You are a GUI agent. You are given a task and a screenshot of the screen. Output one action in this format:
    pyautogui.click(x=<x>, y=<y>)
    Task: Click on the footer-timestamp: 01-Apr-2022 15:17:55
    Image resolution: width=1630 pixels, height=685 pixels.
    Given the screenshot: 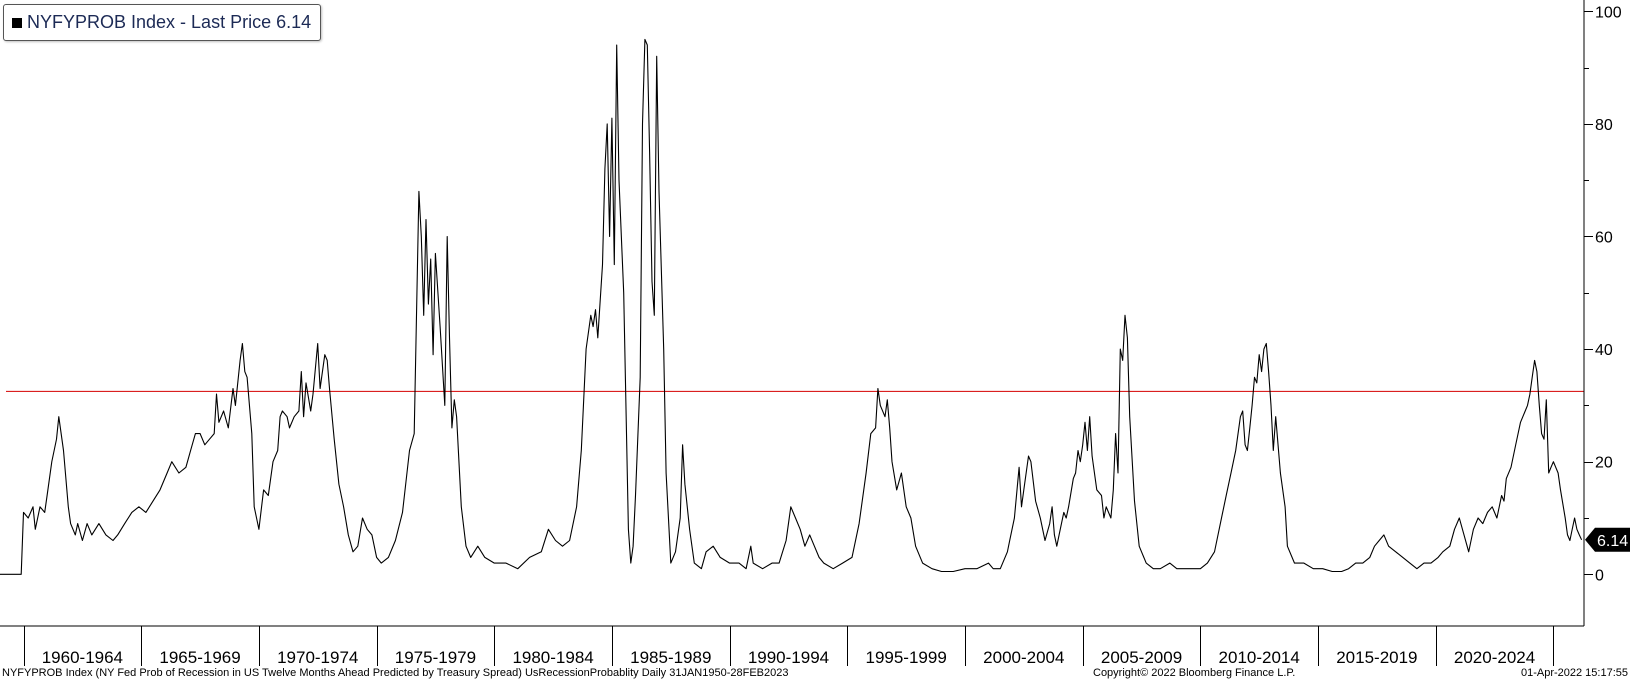 What is the action you would take?
    pyautogui.click(x=1574, y=673)
    